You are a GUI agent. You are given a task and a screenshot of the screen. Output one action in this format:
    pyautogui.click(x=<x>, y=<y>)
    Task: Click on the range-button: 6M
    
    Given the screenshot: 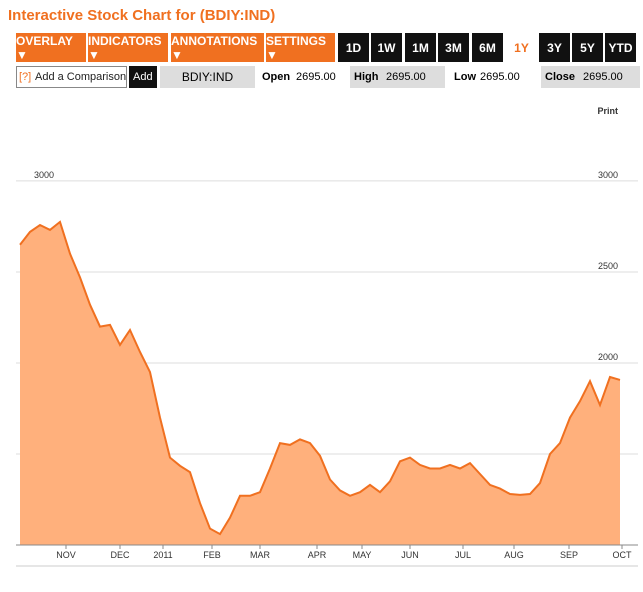 What is the action you would take?
    pyautogui.click(x=487, y=47)
    